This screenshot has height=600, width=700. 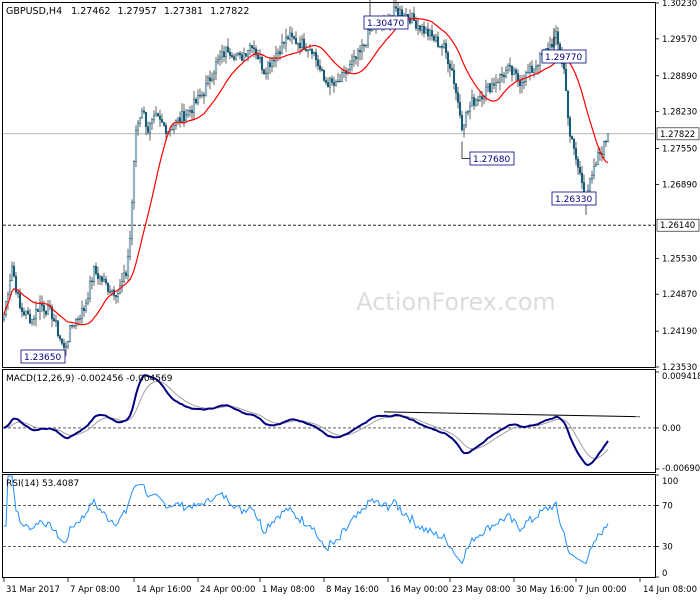 What do you see at coordinates (42, 484) in the screenshot?
I see `rsi-header: RSI(14) 53.4087` at bounding box center [42, 484].